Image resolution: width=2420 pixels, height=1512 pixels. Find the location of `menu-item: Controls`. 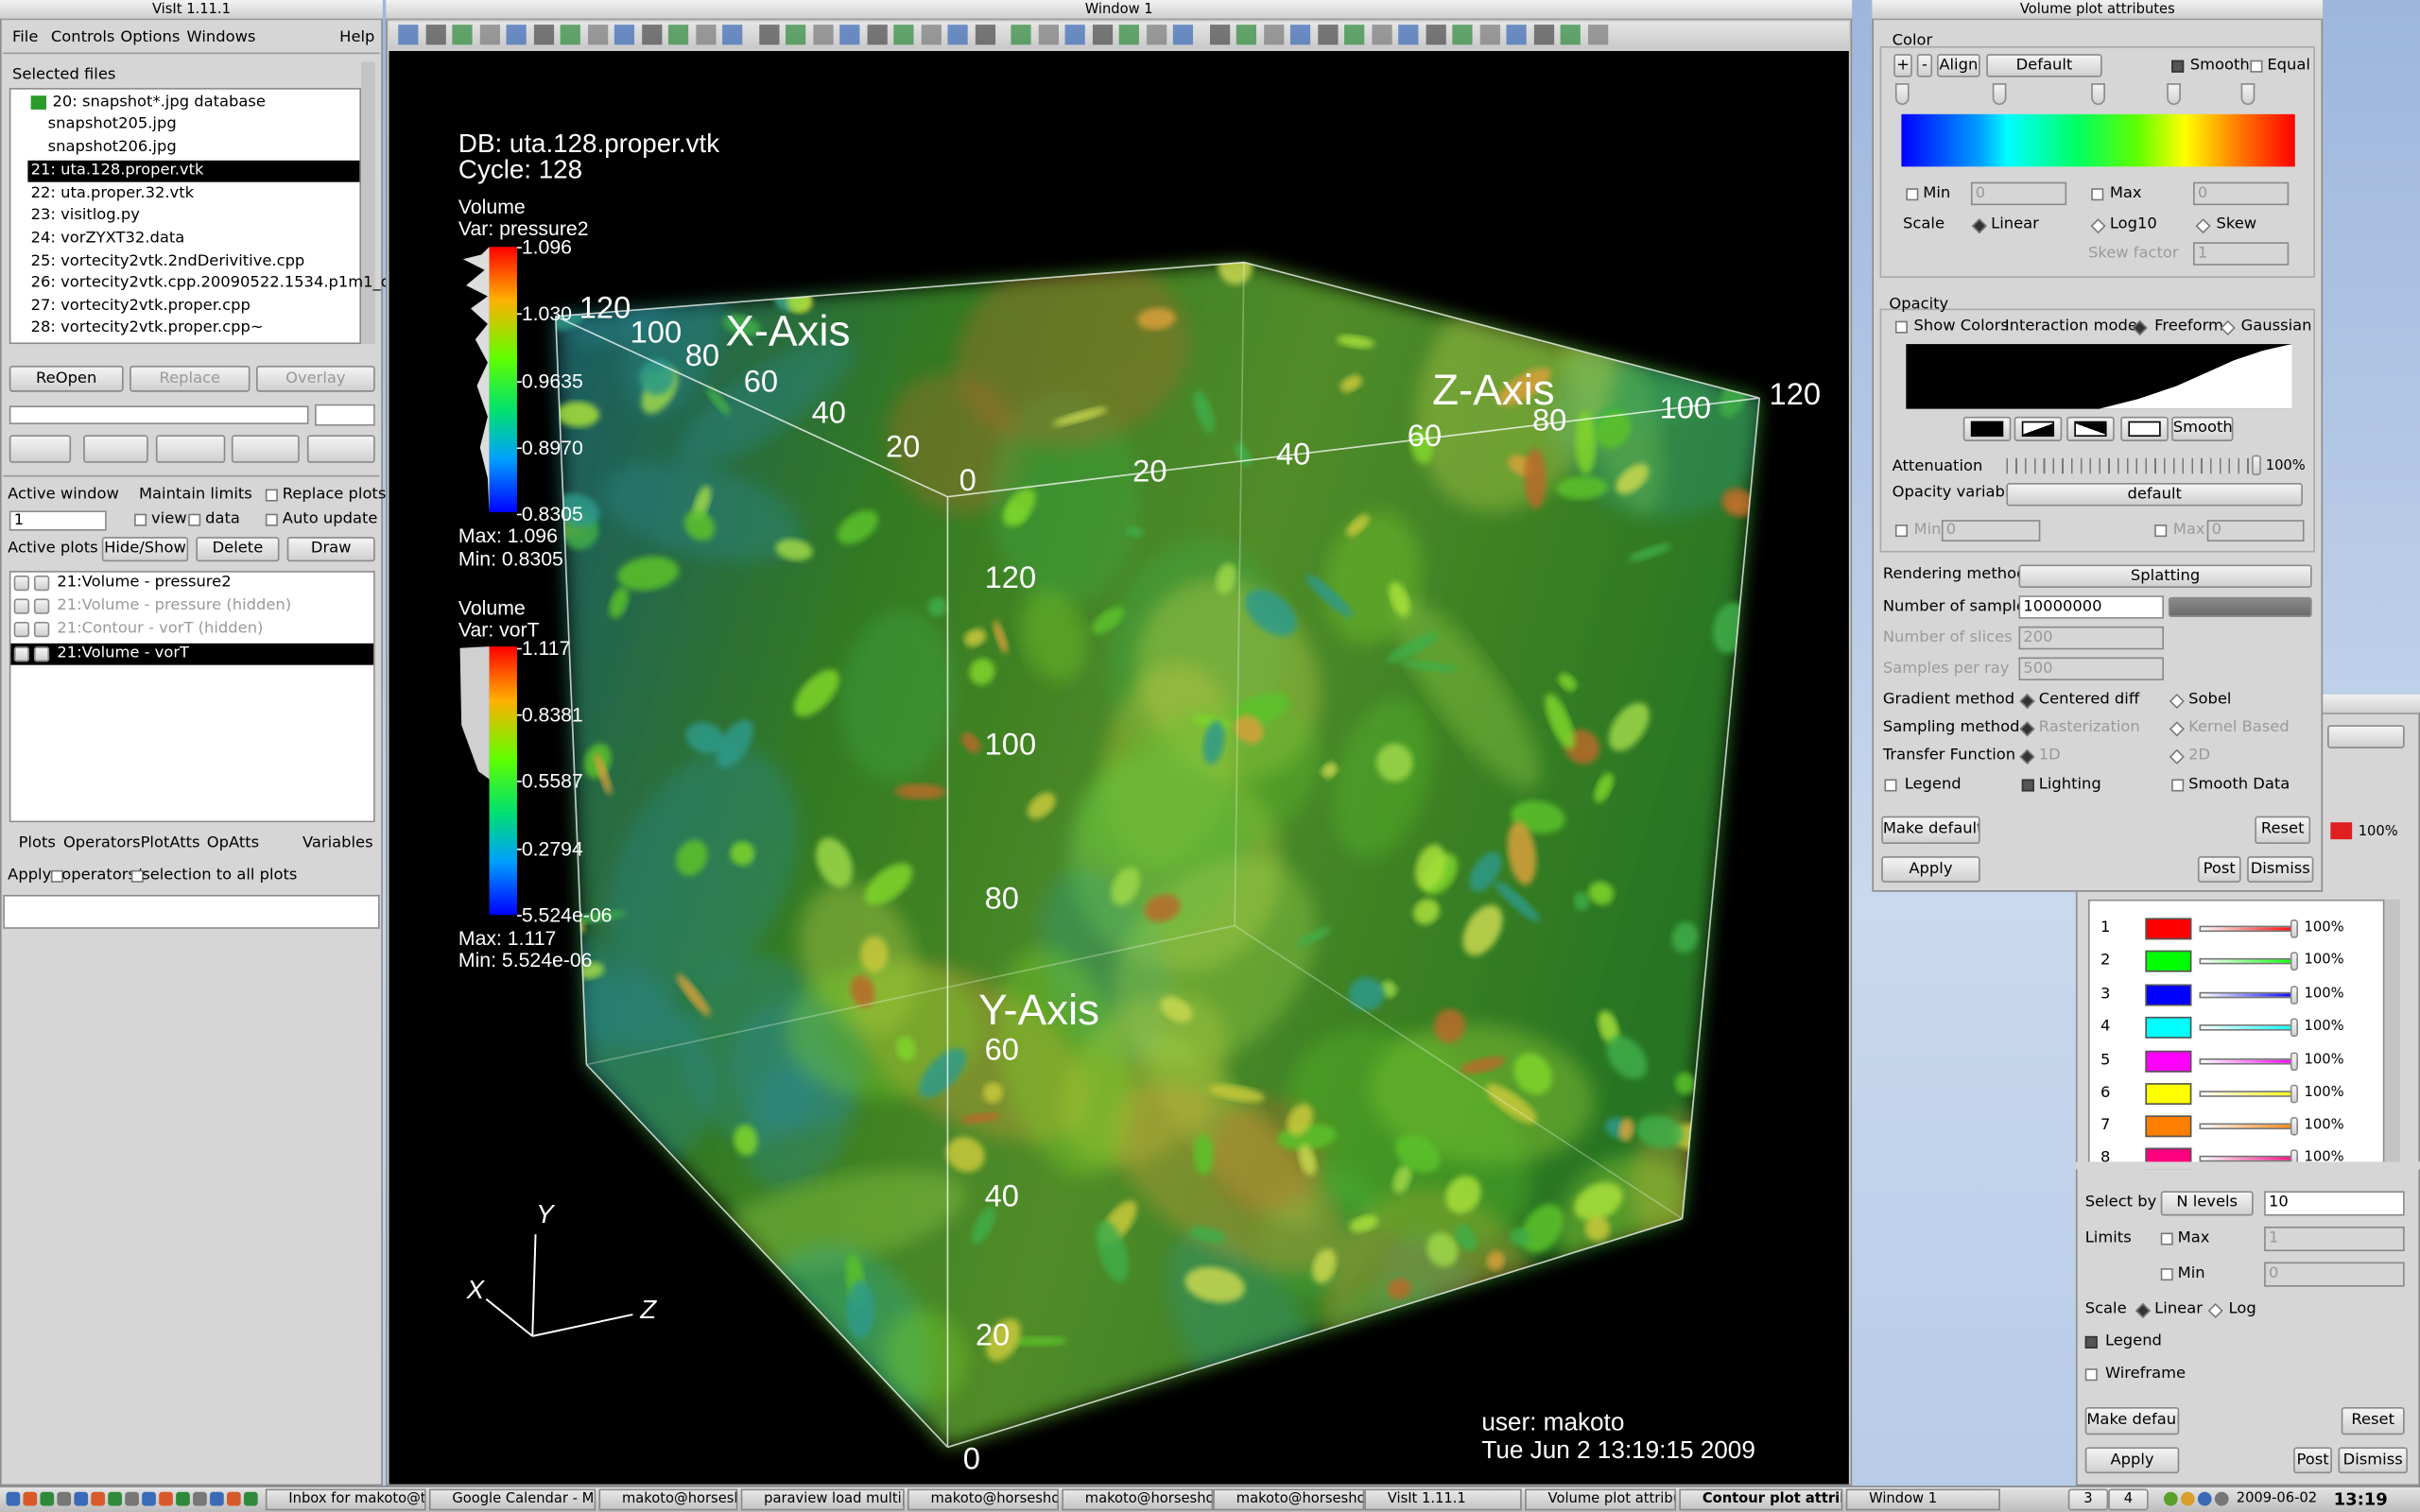

menu-item: Controls is located at coordinates (83, 37).